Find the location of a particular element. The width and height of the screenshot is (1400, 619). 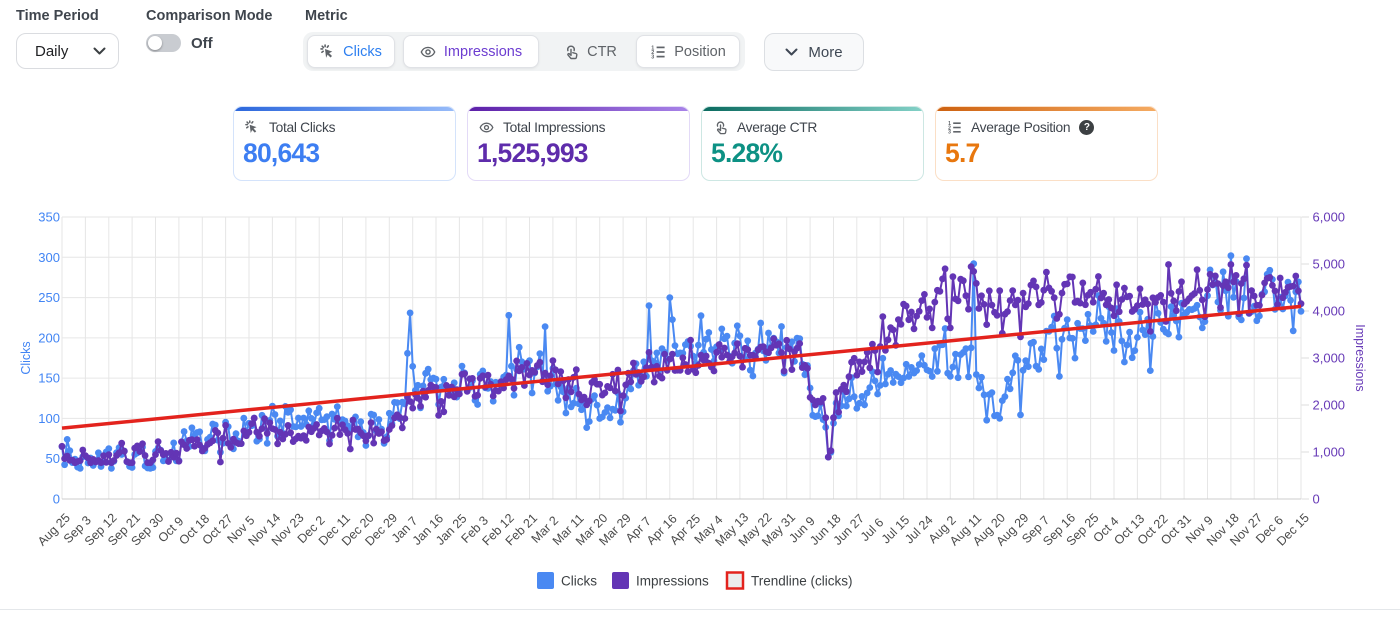

svg-text: 200 is located at coordinates (49, 337).